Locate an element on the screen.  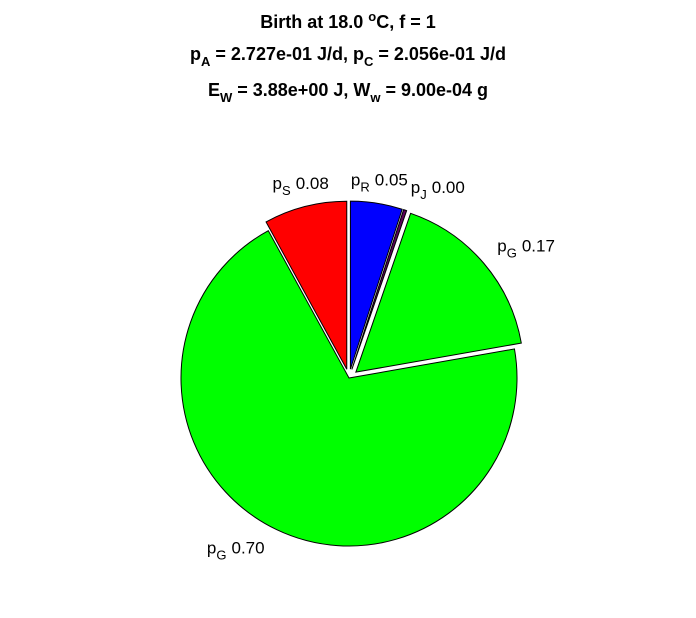
subscript: S is located at coordinates (286, 190).